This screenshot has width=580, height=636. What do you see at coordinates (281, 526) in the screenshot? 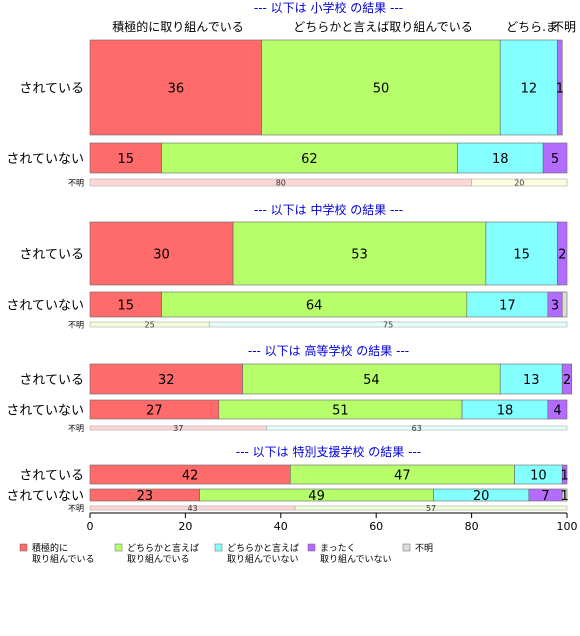
I see `x-tick-label: 40` at bounding box center [281, 526].